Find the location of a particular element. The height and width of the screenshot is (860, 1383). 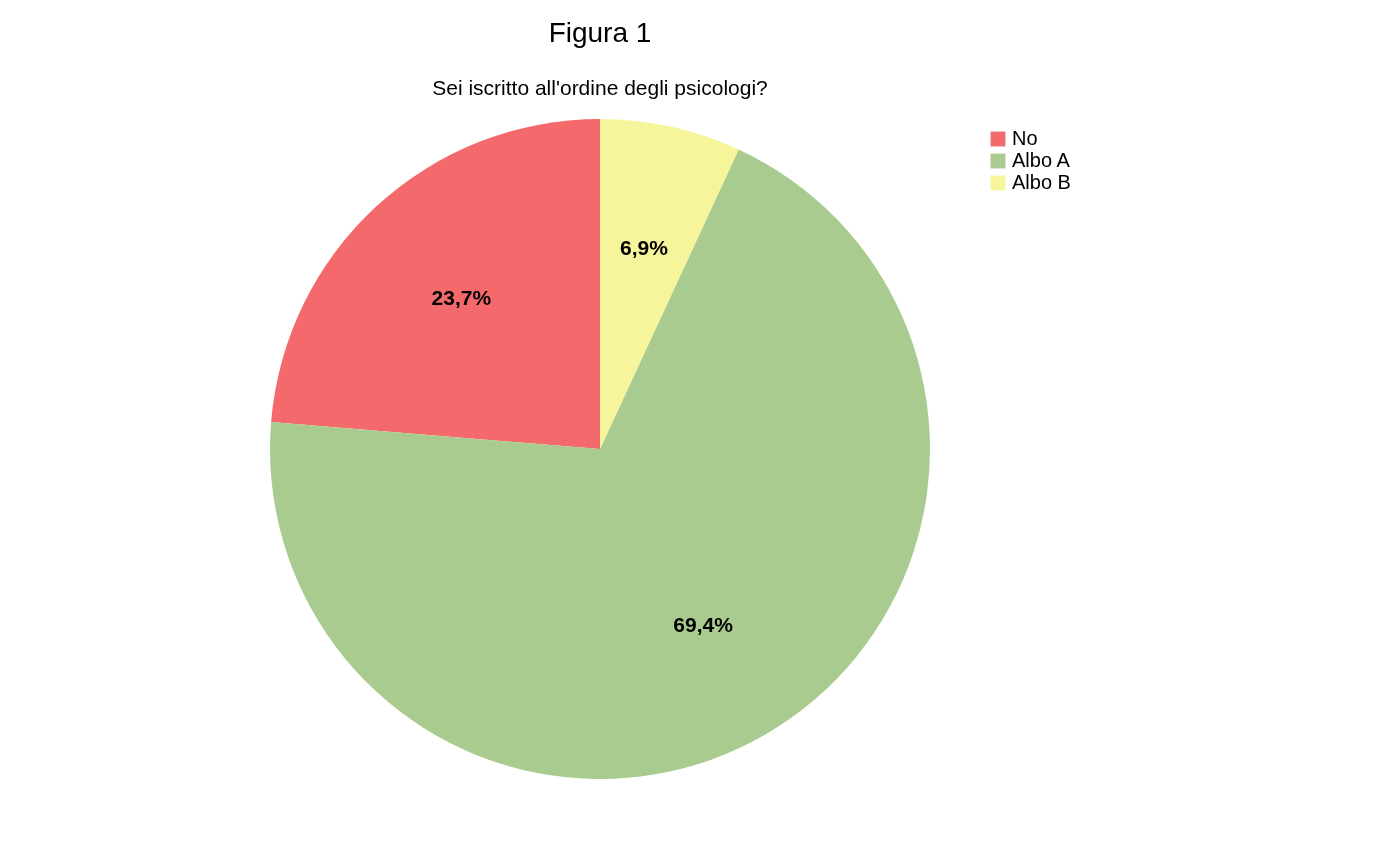

data-label: 69,4% is located at coordinates (703, 624).